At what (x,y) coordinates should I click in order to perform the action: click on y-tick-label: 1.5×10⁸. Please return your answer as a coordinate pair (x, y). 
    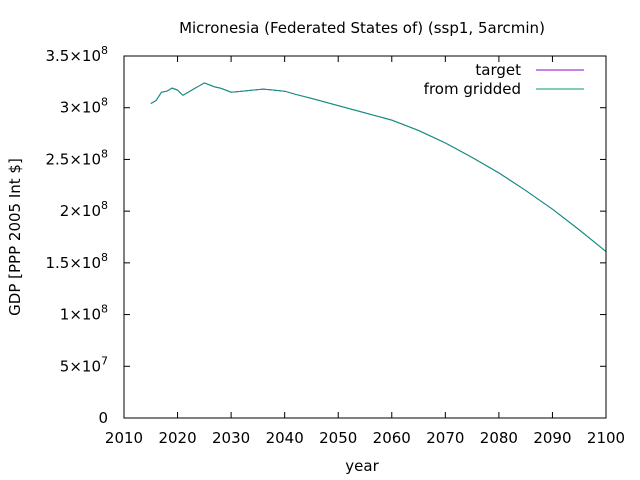
    Looking at the image, I should click on (76, 261).